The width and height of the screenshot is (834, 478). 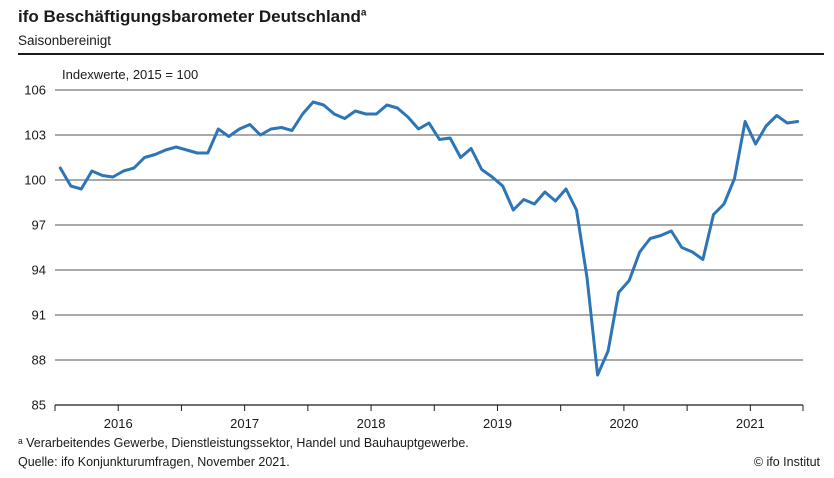 What do you see at coordinates (371, 423) in the screenshot?
I see `x-tick-label: 2018` at bounding box center [371, 423].